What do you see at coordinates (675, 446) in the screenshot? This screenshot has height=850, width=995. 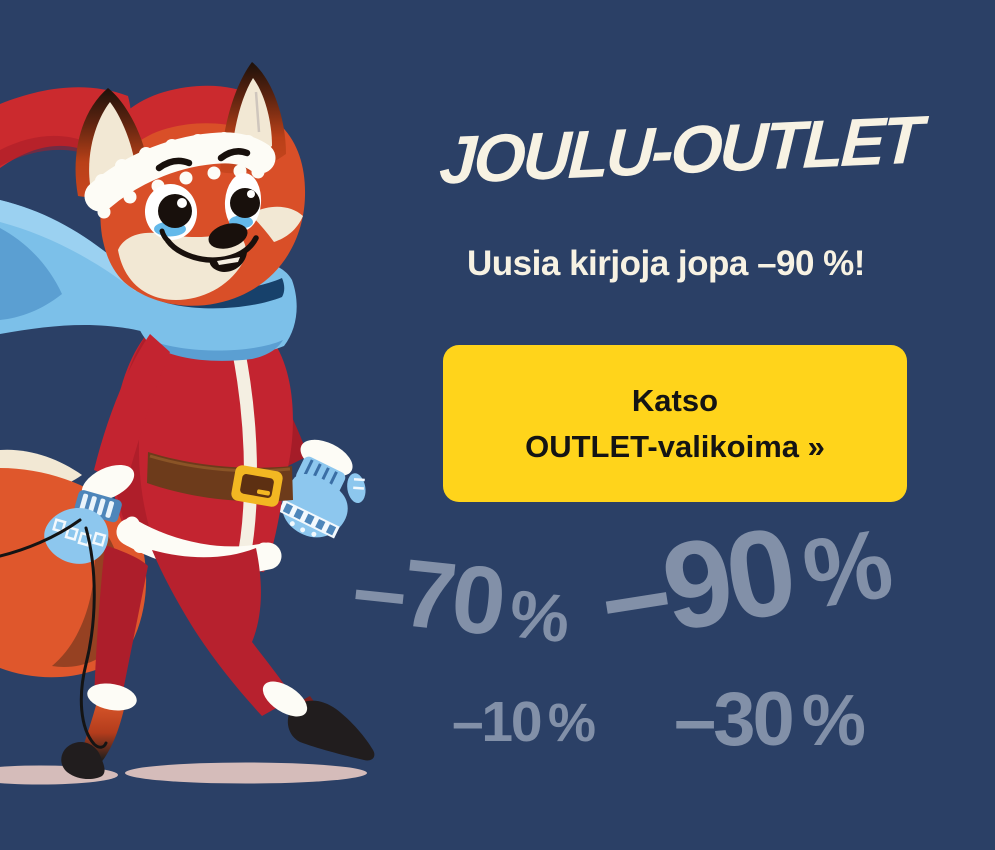 I see `cta-label-line2: OUTLET-valikoima »` at bounding box center [675, 446].